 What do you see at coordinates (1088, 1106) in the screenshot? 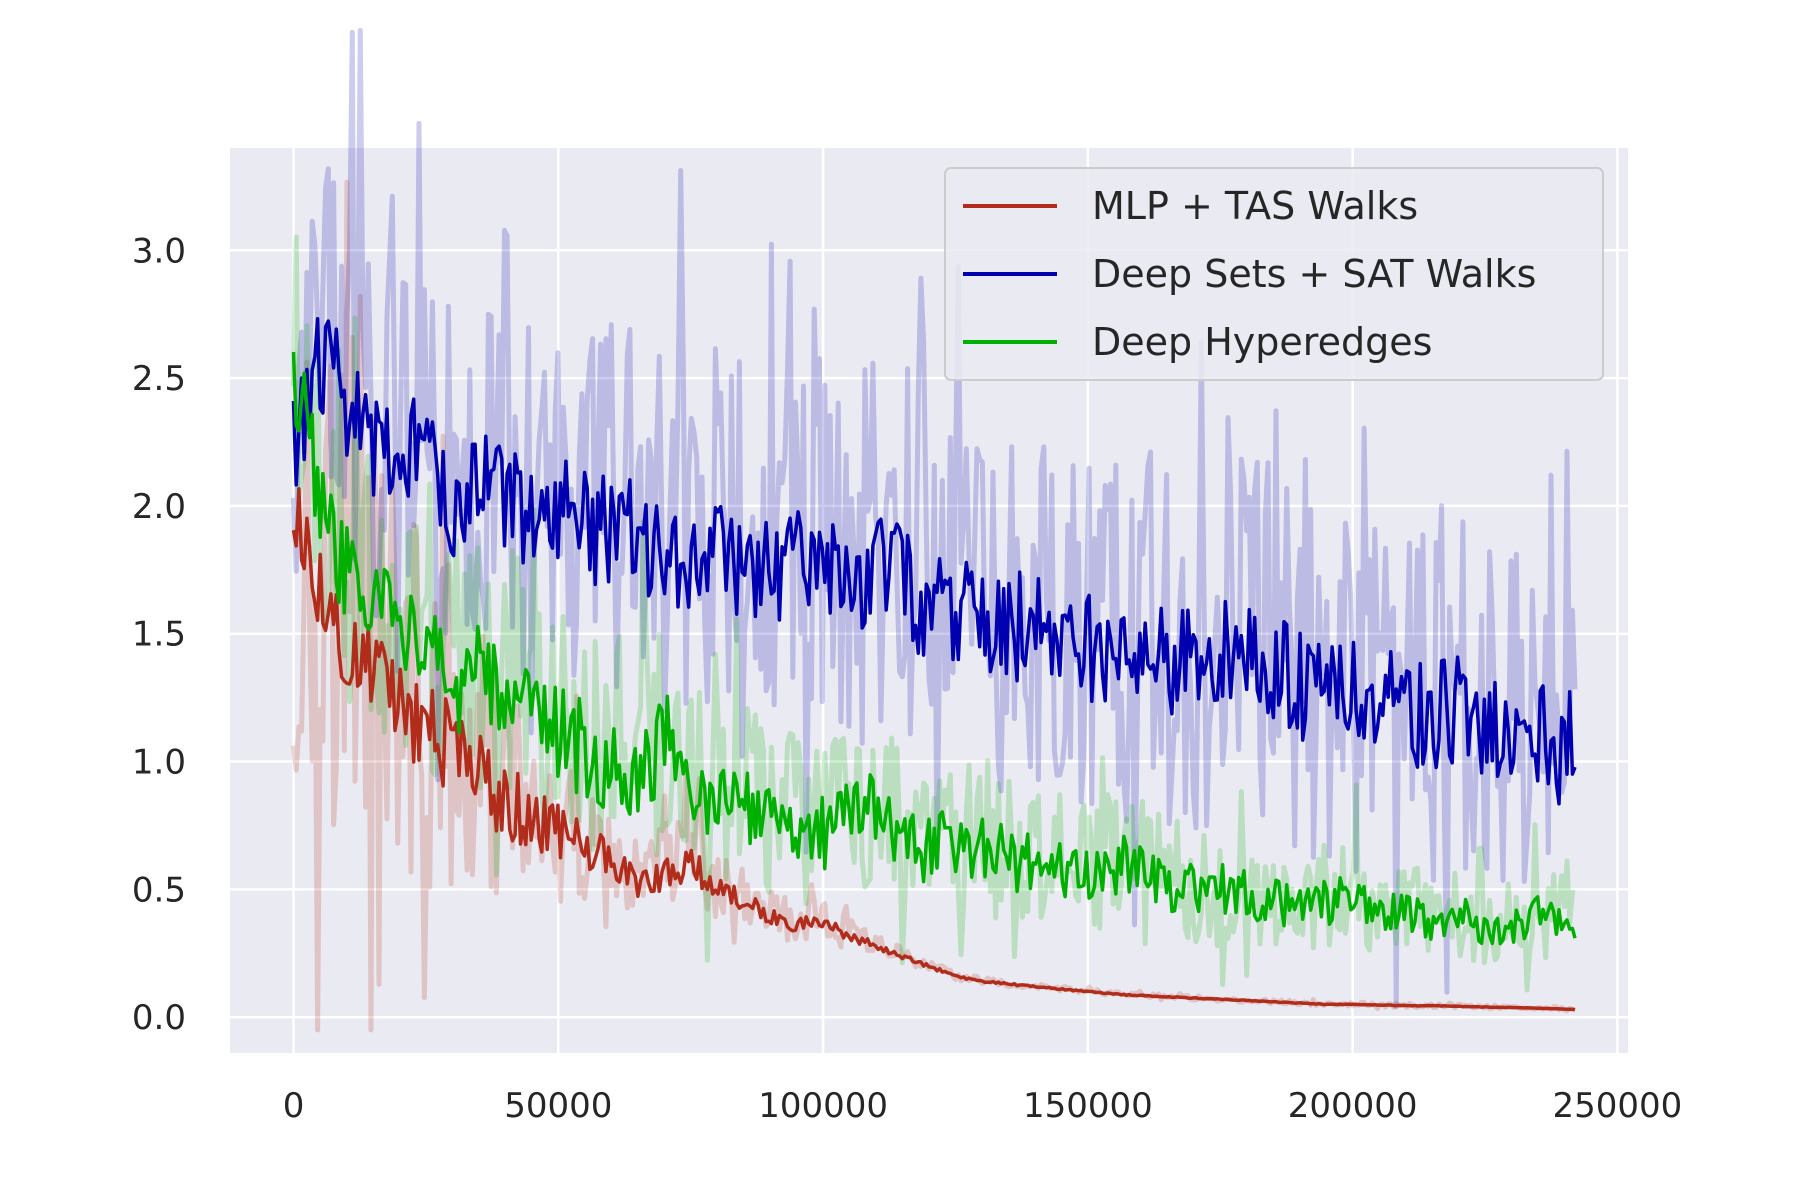
I see `x-tick-label: 150000` at bounding box center [1088, 1106].